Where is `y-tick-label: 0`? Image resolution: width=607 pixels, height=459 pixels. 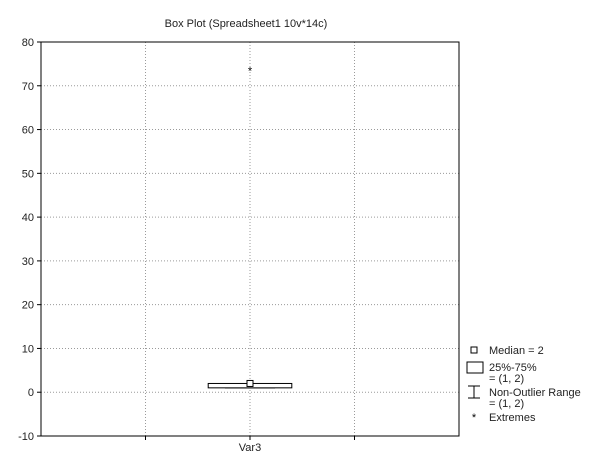 y-tick-label: 0 is located at coordinates (31, 393).